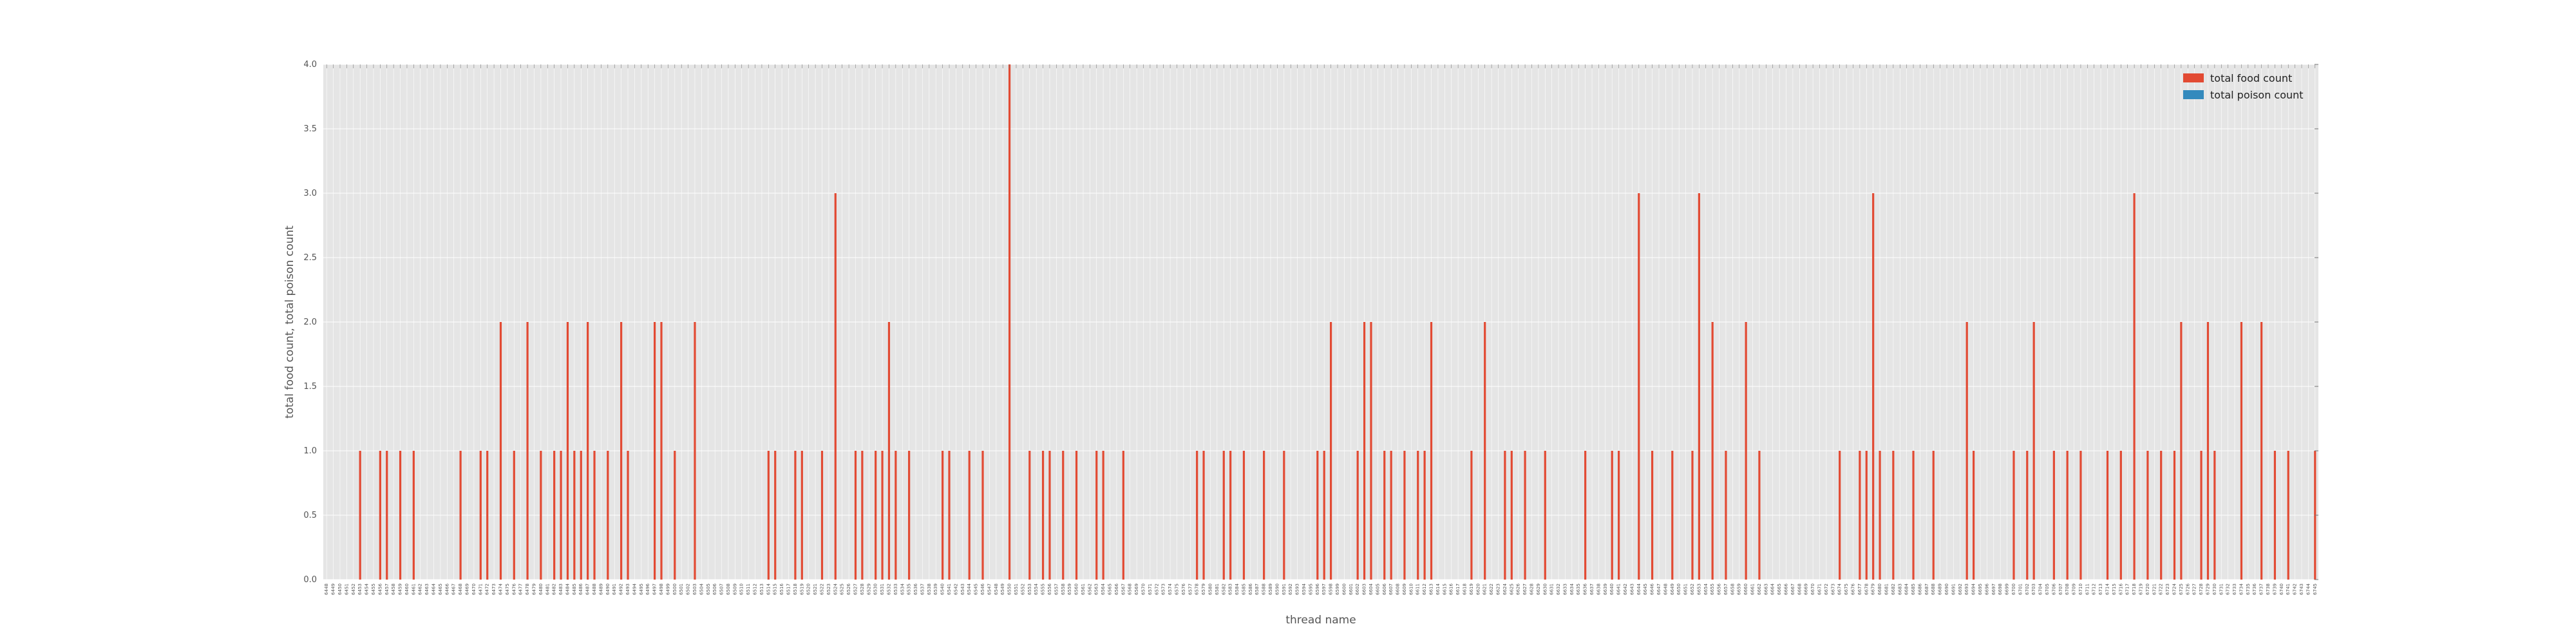  I want to click on y-tick-label: 1.0, so click(310, 451).